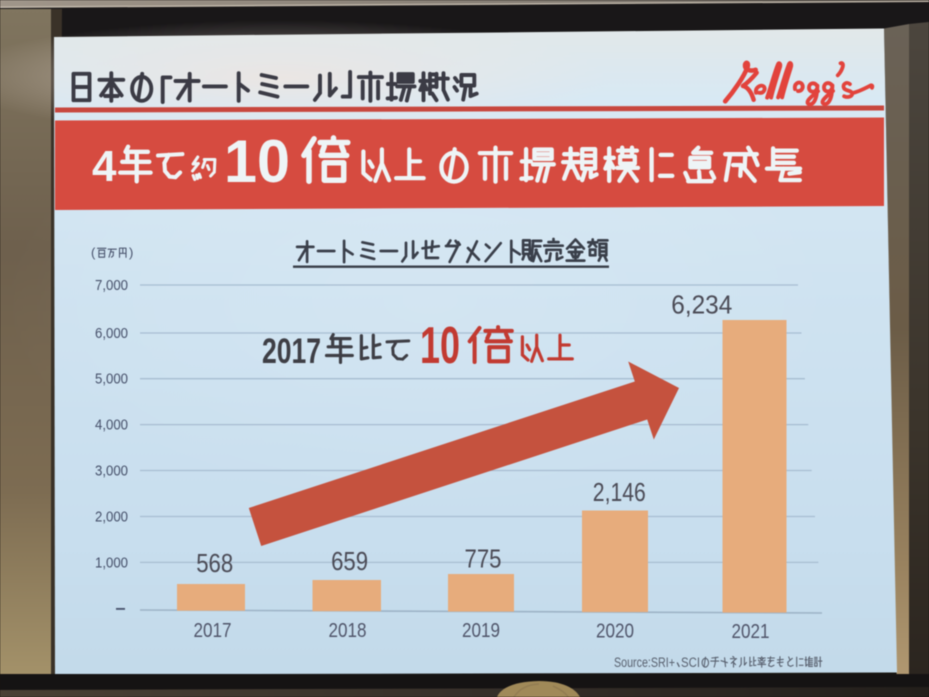 The image size is (929, 697). I want to click on svg-text: 7,000, so click(111, 286).